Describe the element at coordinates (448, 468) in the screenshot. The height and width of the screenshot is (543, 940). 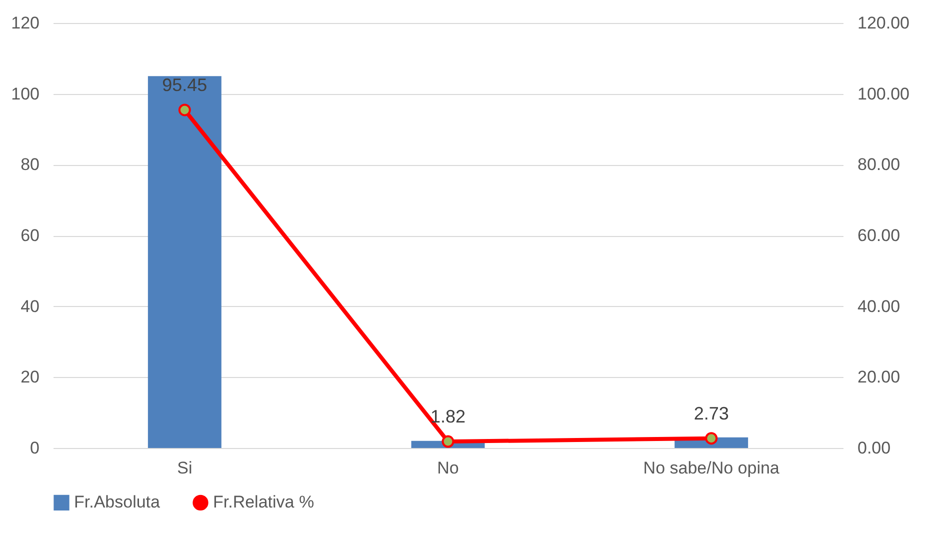
I see `x-tick-label: No` at that location.